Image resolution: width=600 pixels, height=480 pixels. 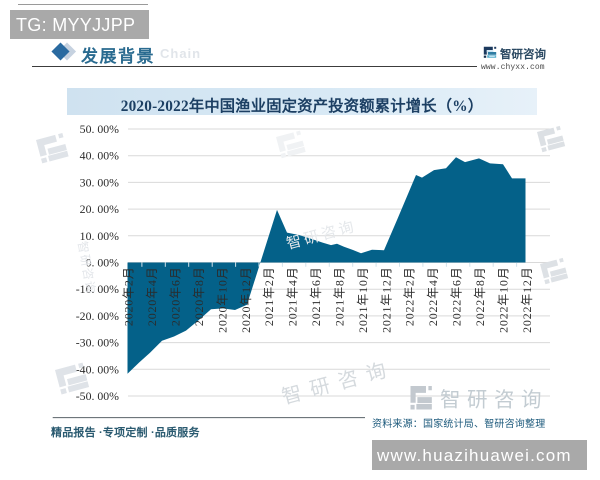 I want to click on svg-text: 2020年10月, so click(x=222, y=300).